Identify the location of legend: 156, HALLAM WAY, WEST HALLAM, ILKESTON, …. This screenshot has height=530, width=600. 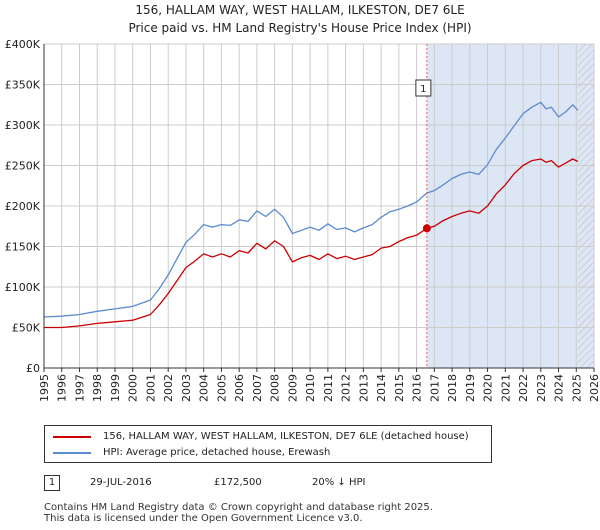
(268, 444).